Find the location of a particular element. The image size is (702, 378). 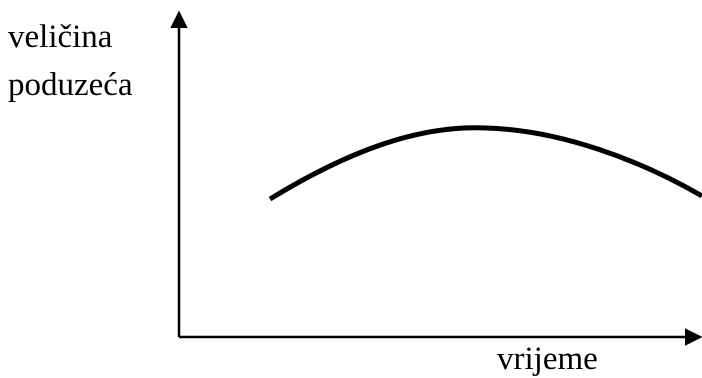

y-axis-label-line-2: poduzeća is located at coordinates (70, 85).